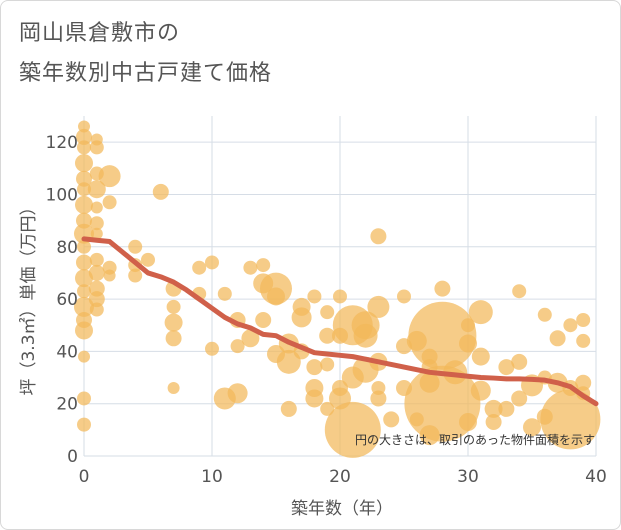 This screenshot has height=530, width=621. What do you see at coordinates (67, 405) in the screenshot?
I see `y-tick-label: 20` at bounding box center [67, 405].